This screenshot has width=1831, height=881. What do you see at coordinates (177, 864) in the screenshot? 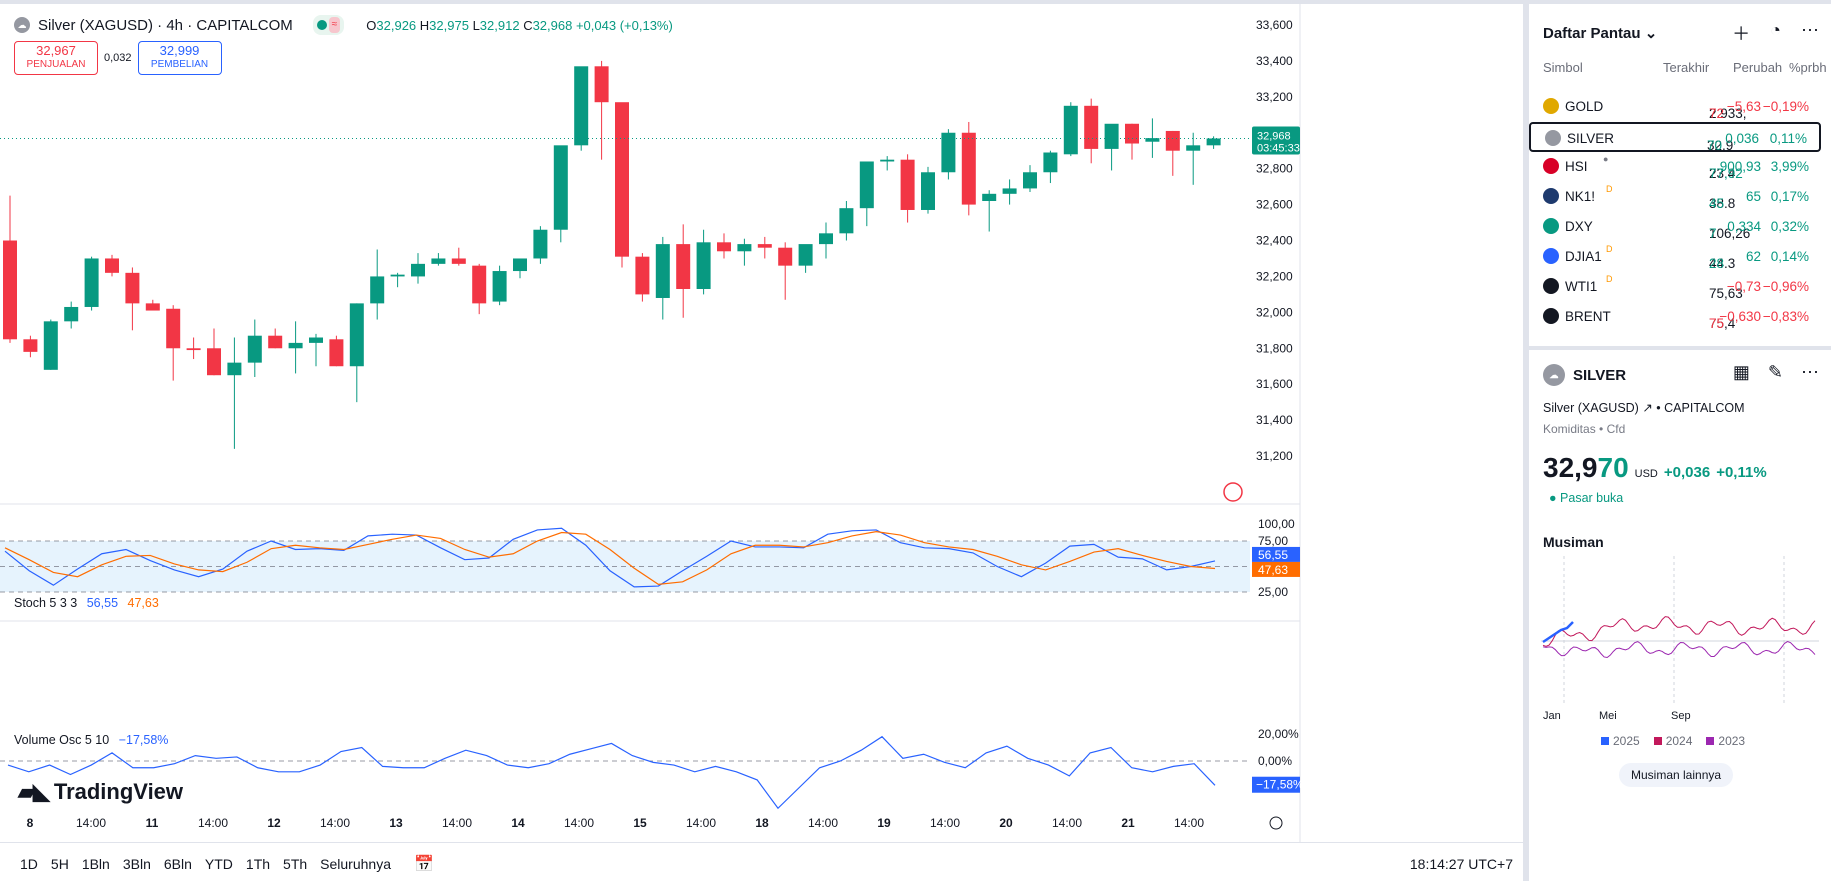
I see `range-button-6bln: 6Bln` at bounding box center [177, 864].